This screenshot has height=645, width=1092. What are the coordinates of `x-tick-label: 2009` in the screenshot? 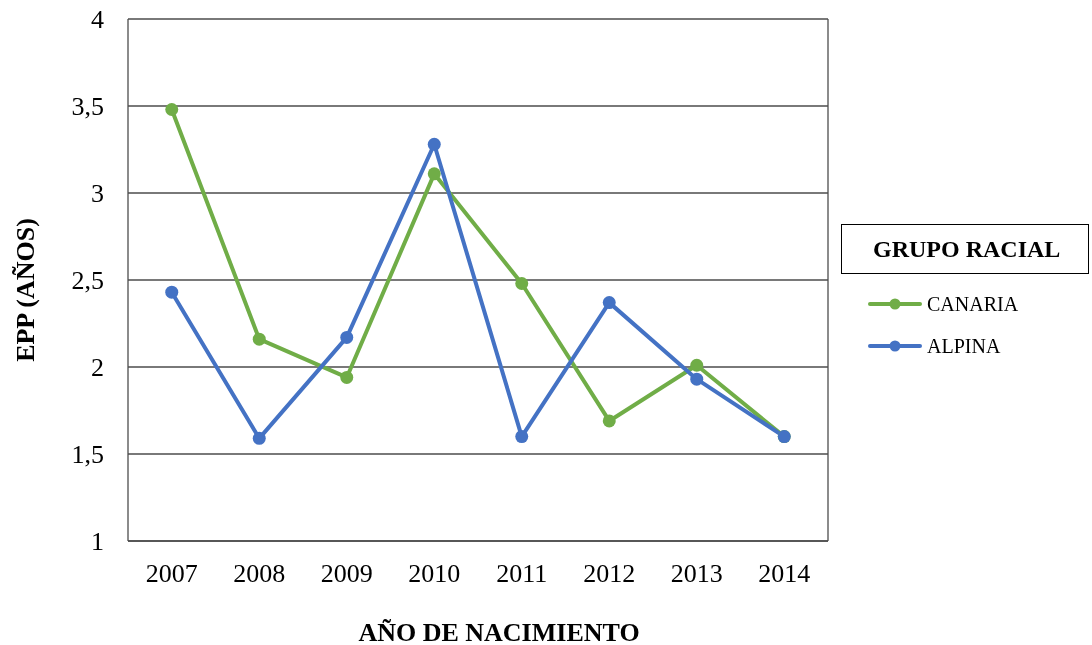 It's located at (346, 574).